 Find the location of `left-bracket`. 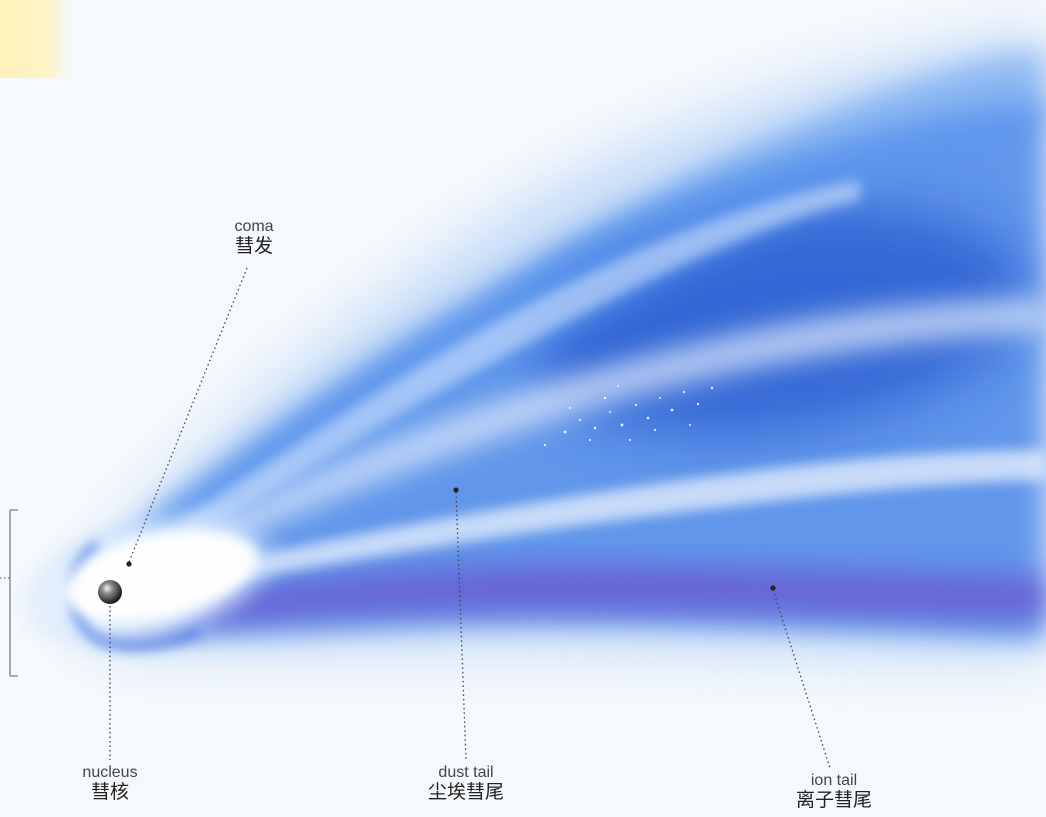

left-bracket is located at coordinates (9, 593).